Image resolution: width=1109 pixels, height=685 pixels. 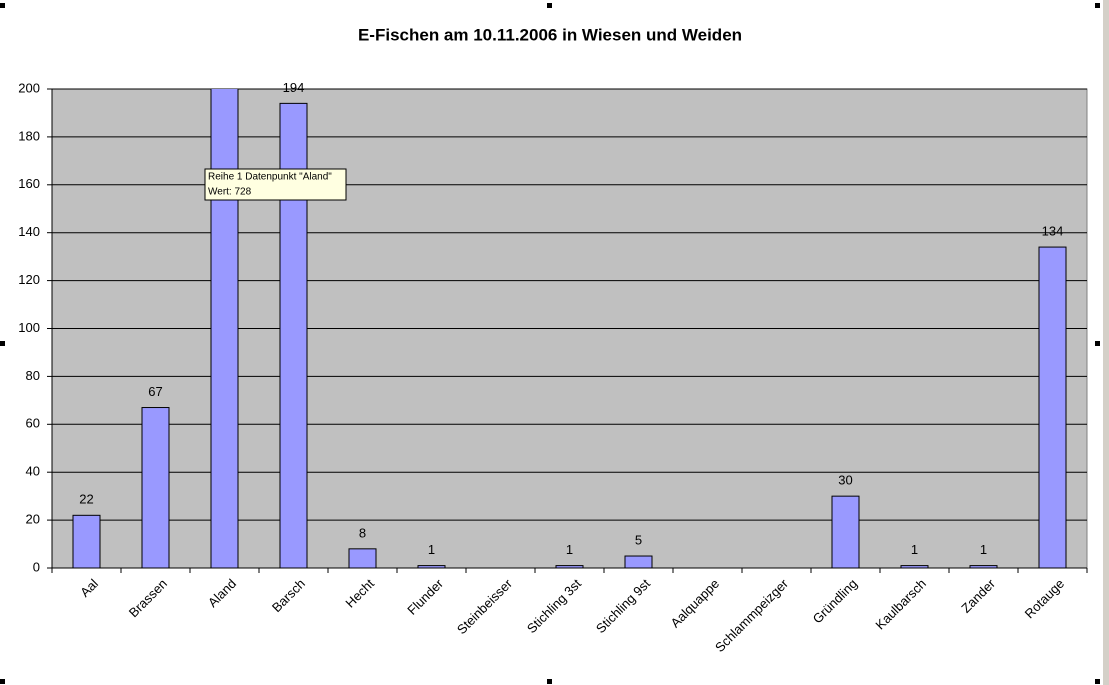 I want to click on data-label: 67, so click(x=155, y=391).